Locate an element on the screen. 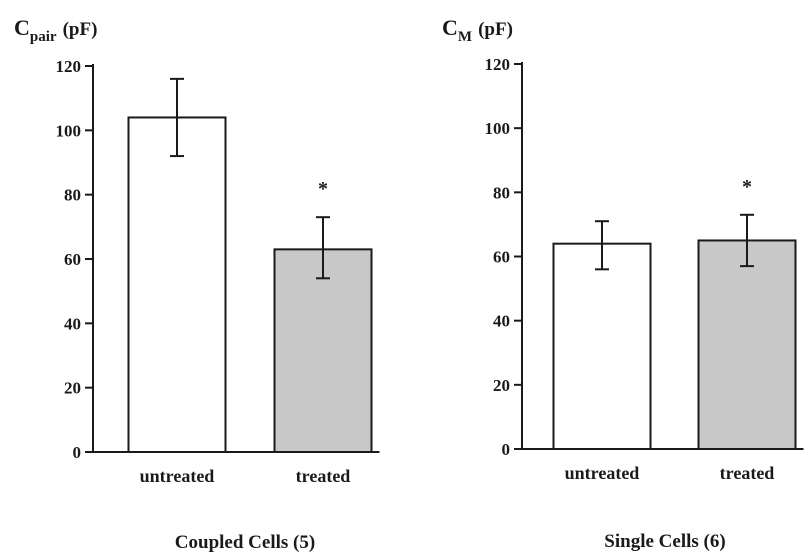 The image size is (809, 556). x-axis-title-coupled: Coupled Cells (5) is located at coordinates (245, 542).